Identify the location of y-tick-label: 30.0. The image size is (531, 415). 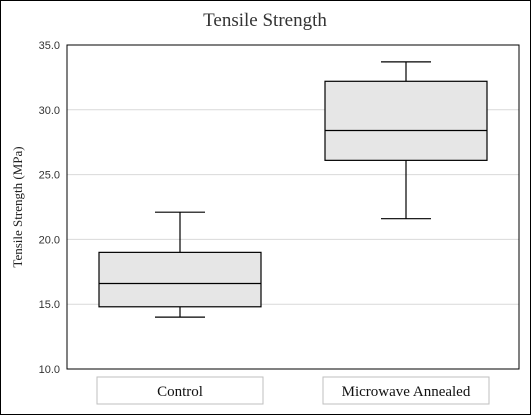
(49, 111).